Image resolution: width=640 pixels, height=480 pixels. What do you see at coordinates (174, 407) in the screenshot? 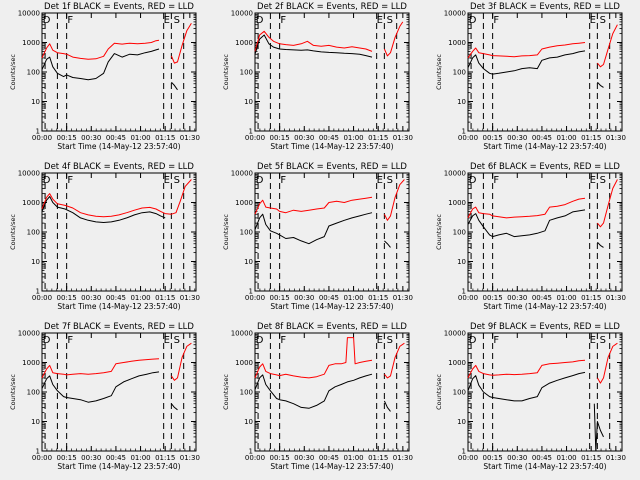
I see `events-series-line` at bounding box center [174, 407].